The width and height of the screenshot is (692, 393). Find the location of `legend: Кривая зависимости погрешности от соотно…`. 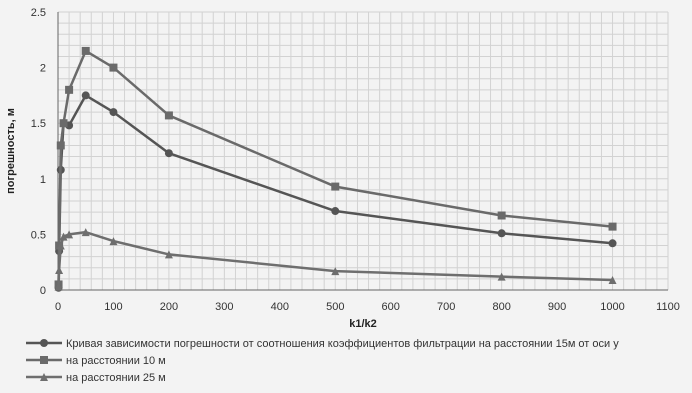

legend: Кривая зависимости погрешности от соотно… is located at coordinates (322, 361).